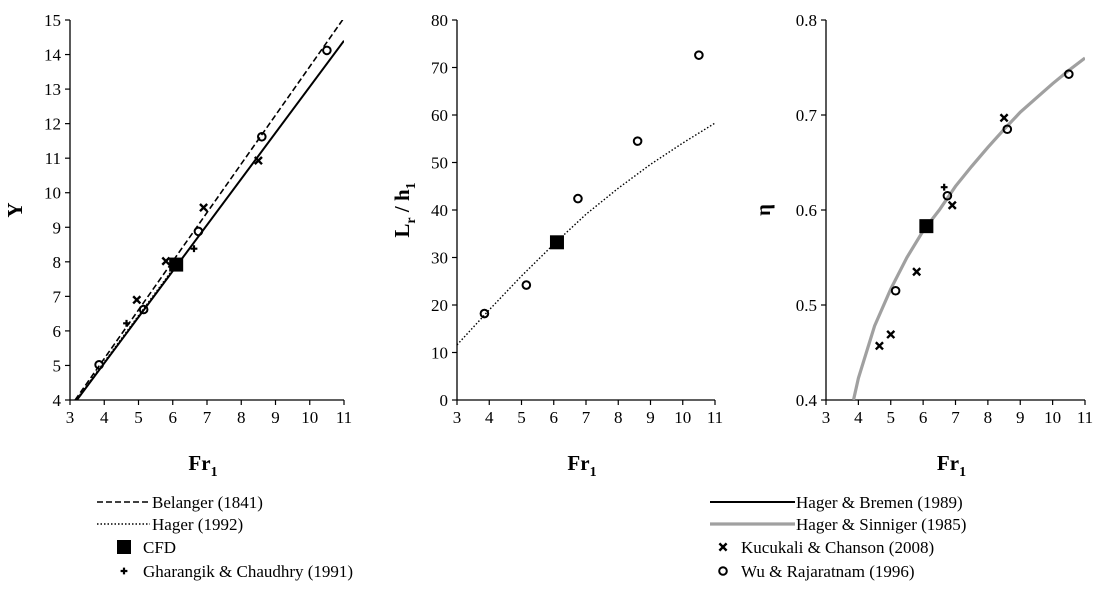 The image size is (1095, 599). Describe the element at coordinates (439, 20) in the screenshot. I see `y-tick-label: 80` at that location.